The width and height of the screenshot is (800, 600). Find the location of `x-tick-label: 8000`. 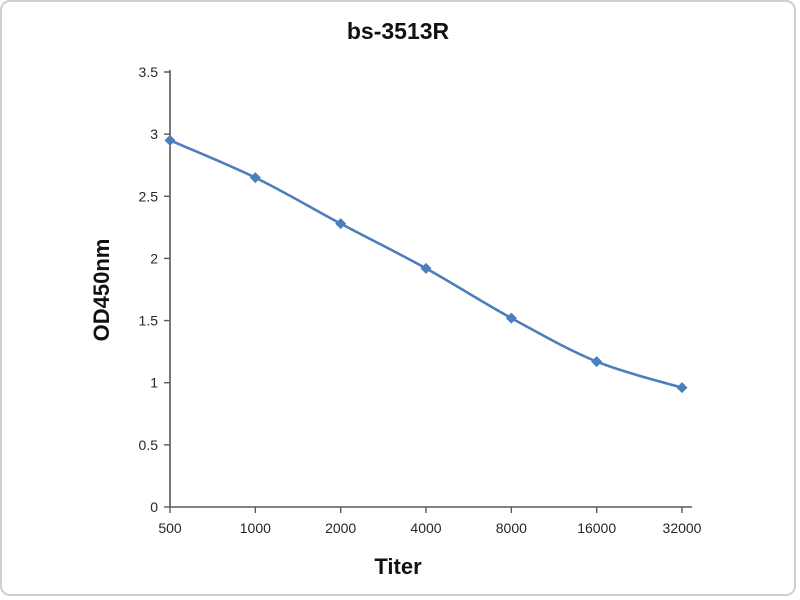

x-tick-label: 8000 is located at coordinates (511, 528).